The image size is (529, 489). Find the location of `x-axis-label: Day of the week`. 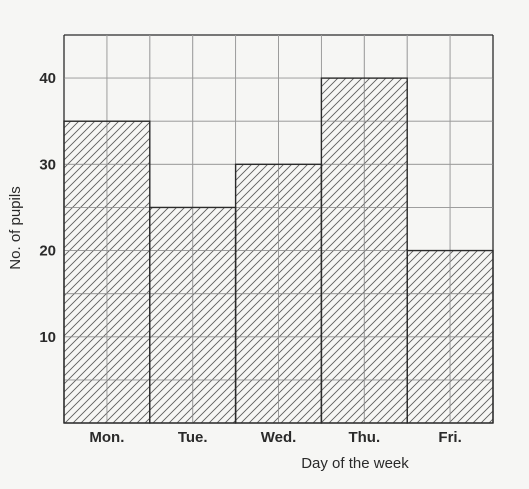

x-axis-label: Day of the week is located at coordinates (355, 463).